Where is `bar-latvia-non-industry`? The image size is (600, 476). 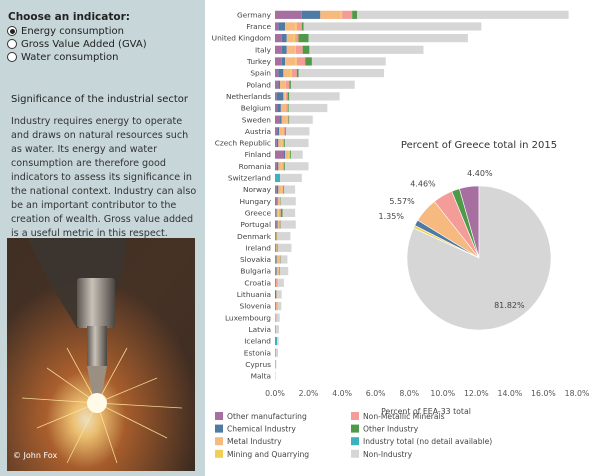 bar-latvia-non-industry is located at coordinates (277, 329).